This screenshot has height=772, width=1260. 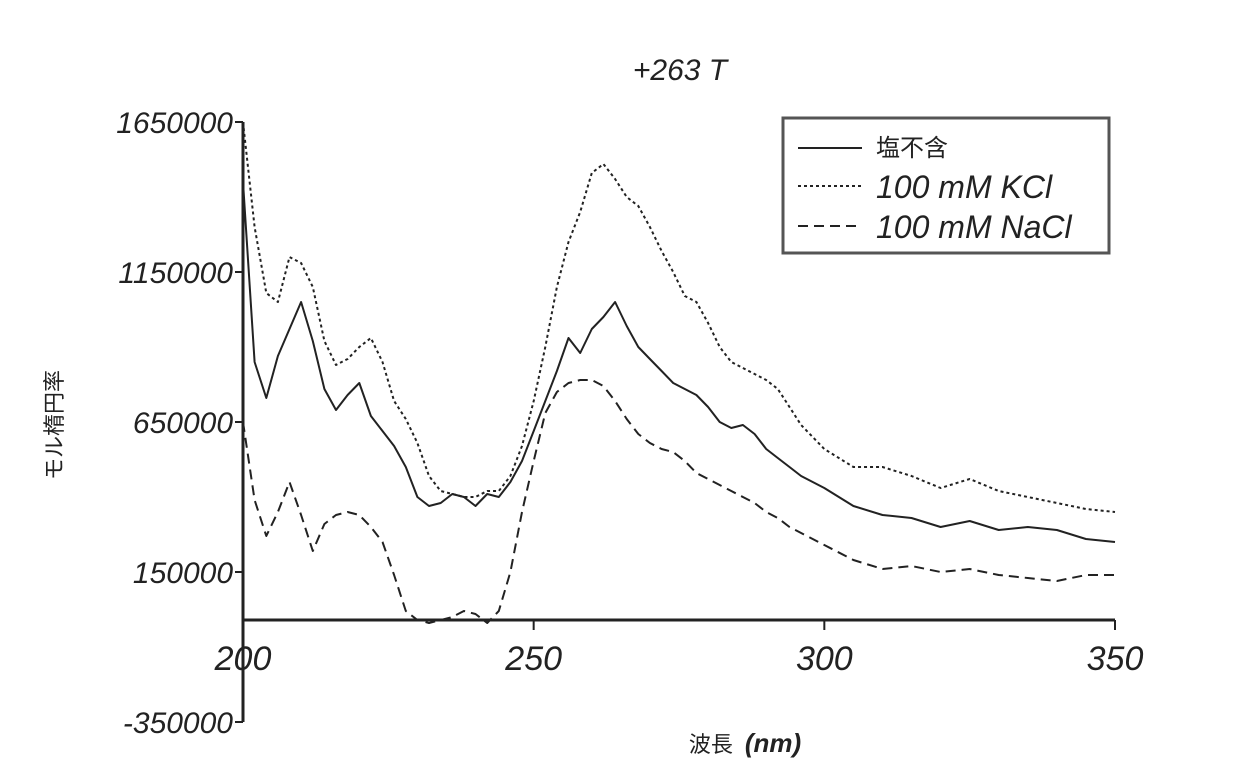 What do you see at coordinates (178, 723) in the screenshot?
I see `y-tick-label: -350000` at bounding box center [178, 723].